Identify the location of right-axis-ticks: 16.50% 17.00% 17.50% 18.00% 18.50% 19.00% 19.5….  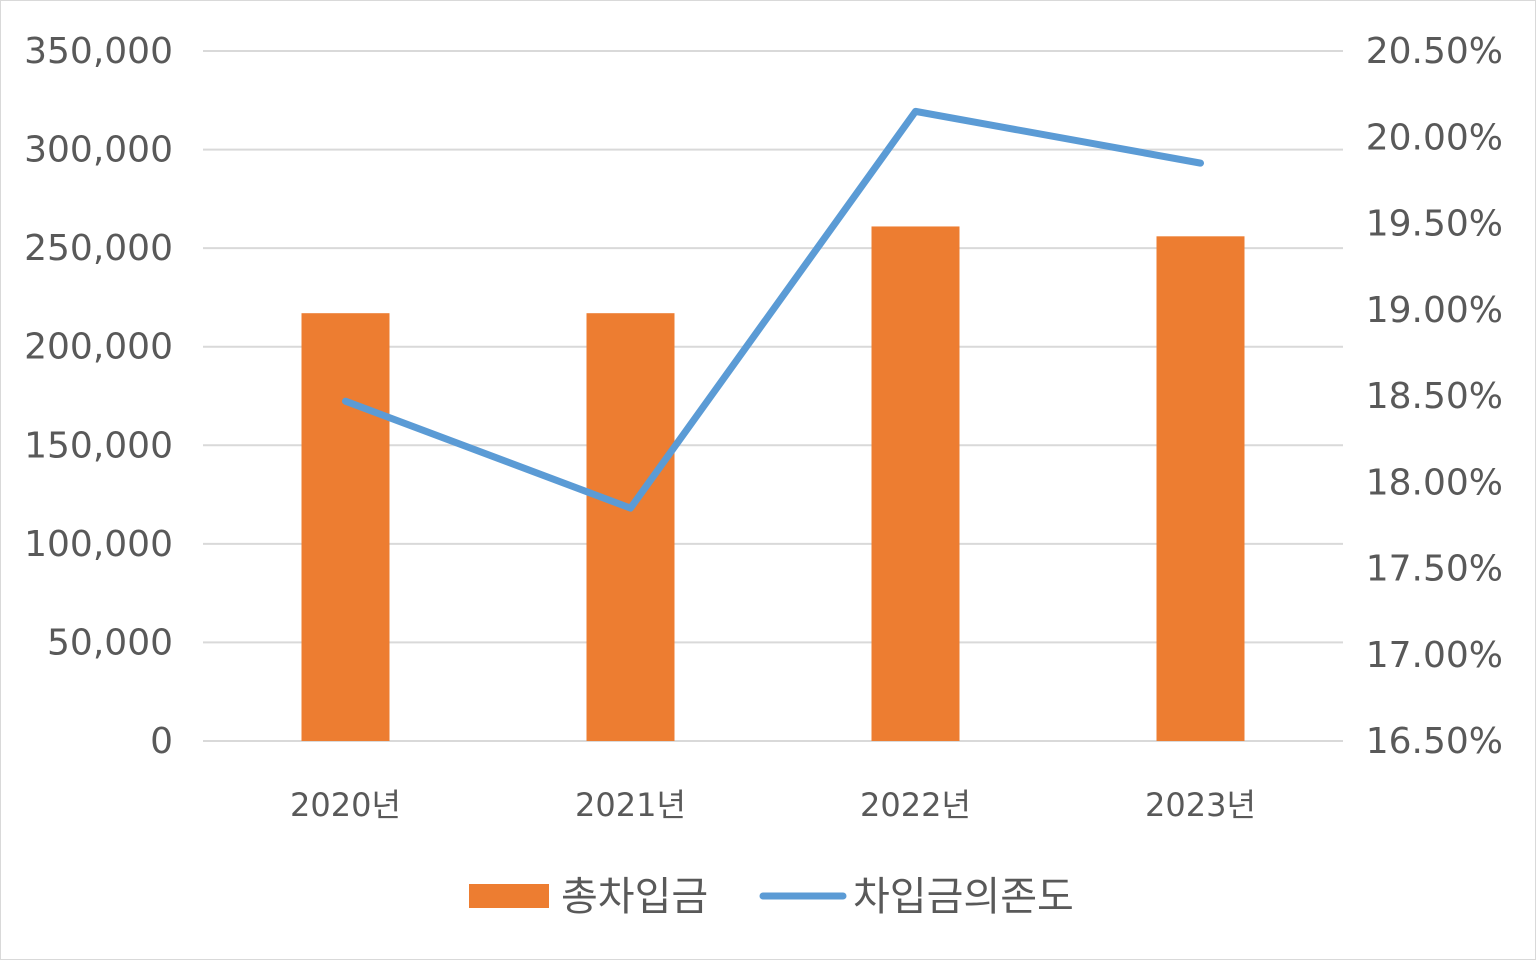
(1434, 396).